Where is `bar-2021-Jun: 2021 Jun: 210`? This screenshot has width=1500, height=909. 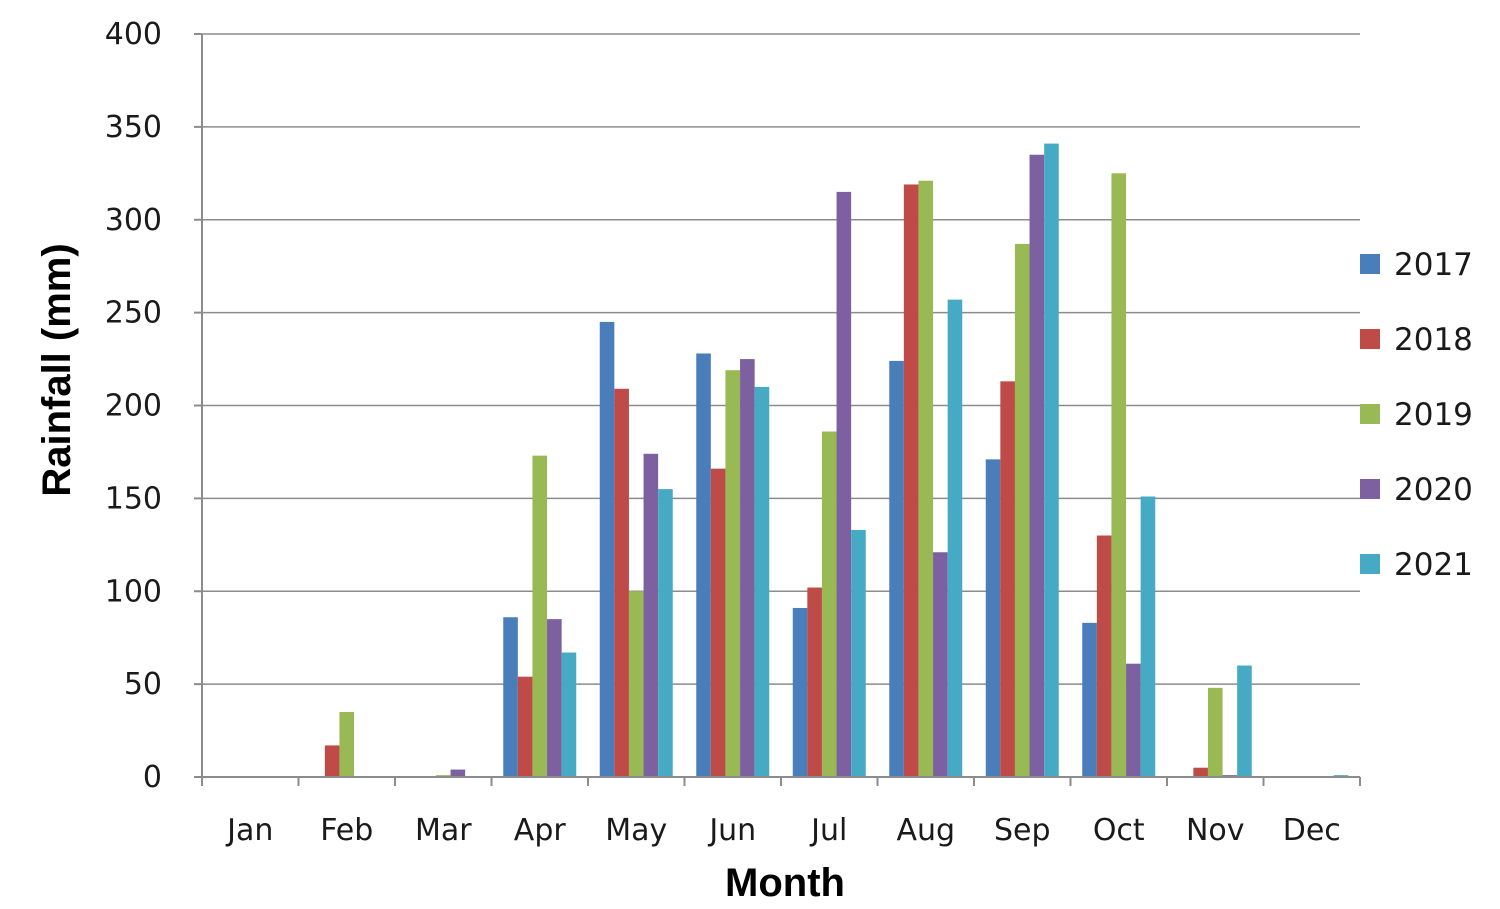
bar-2021-Jun: 2021 Jun: 210 is located at coordinates (762, 581).